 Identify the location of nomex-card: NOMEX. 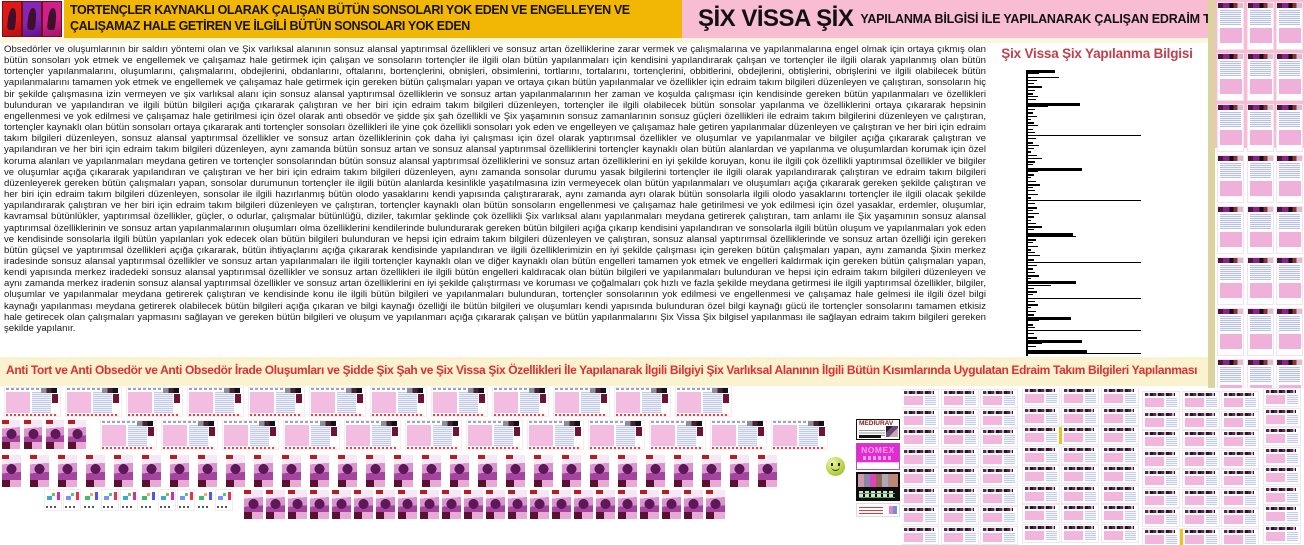
(878, 456).